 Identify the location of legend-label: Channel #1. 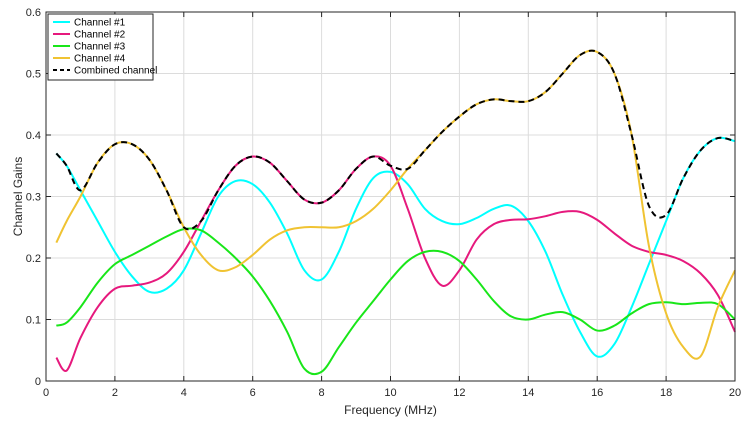
(100, 23).